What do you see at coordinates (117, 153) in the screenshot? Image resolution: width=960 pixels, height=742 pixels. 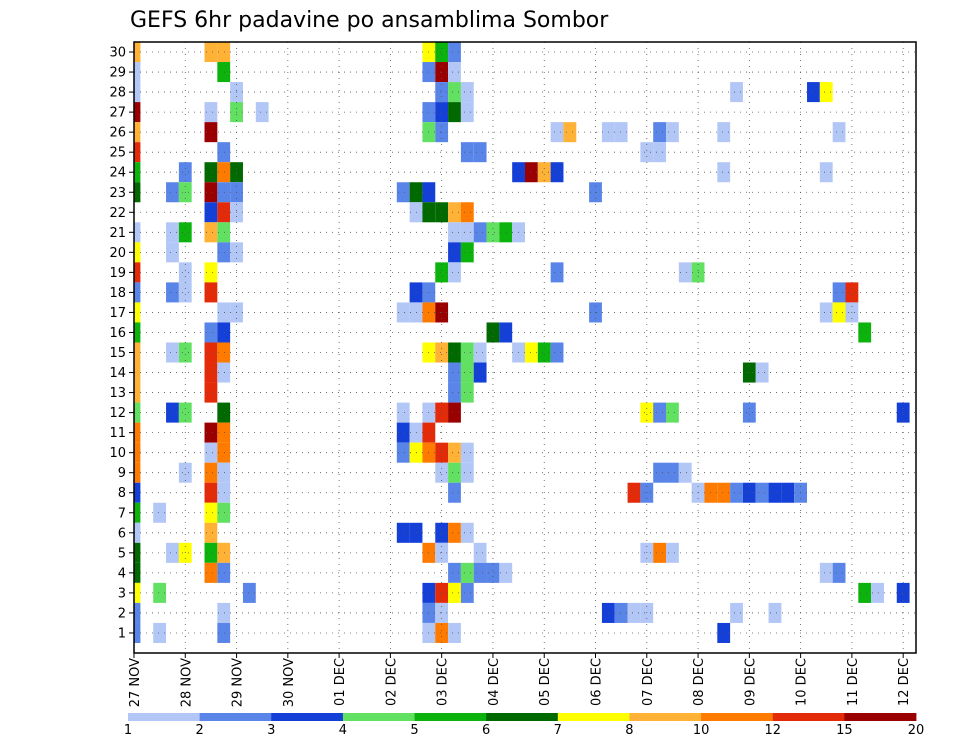 I see `y-tick-label: 25` at bounding box center [117, 153].